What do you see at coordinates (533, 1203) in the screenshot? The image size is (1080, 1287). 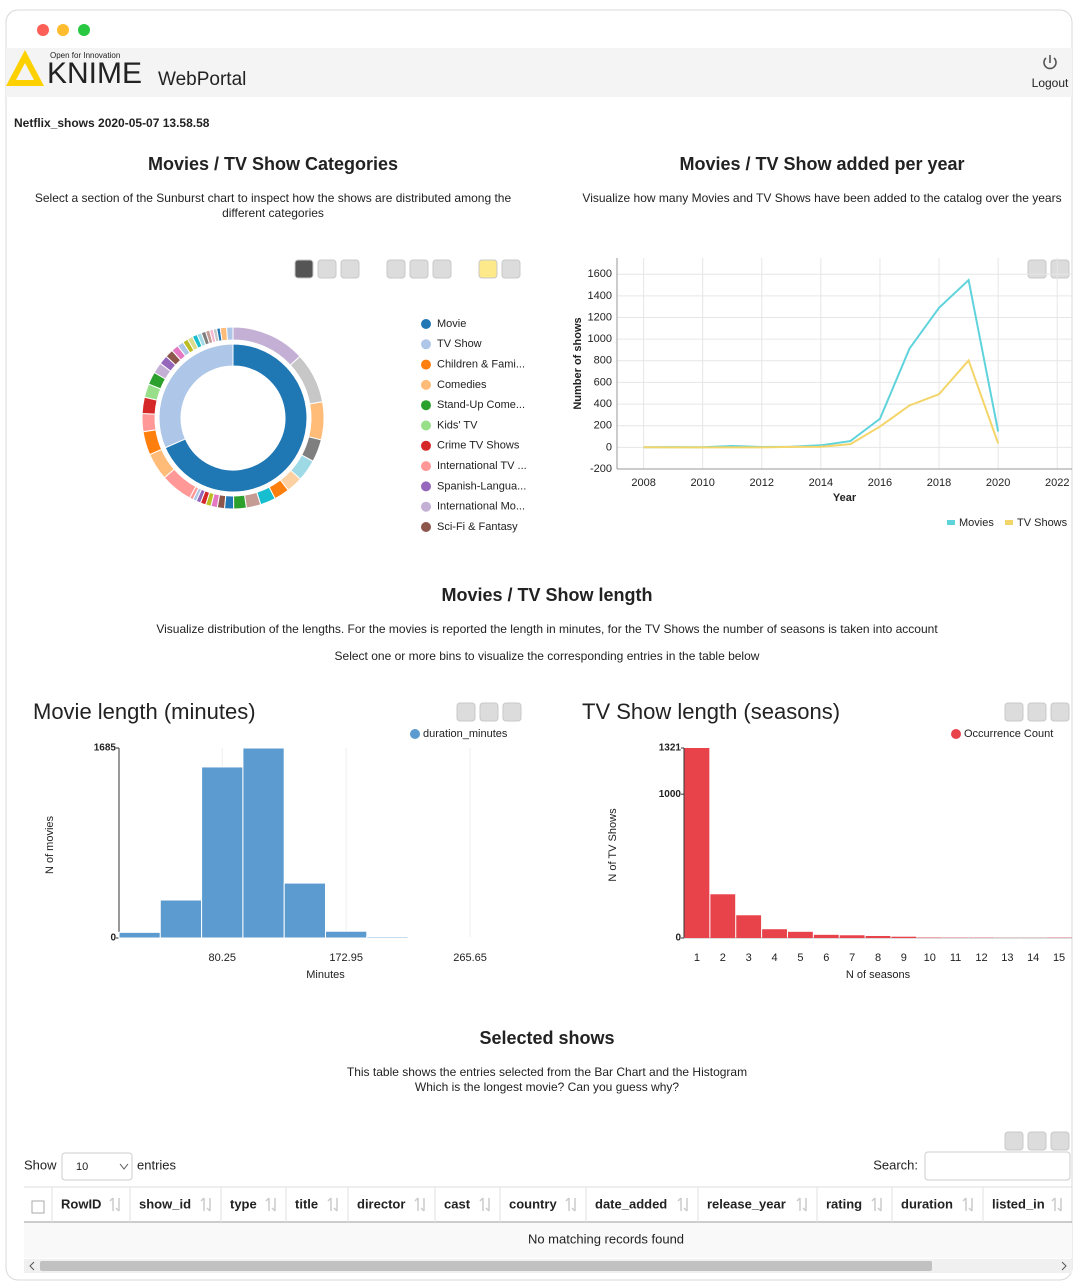 I see `column-header: country` at bounding box center [533, 1203].